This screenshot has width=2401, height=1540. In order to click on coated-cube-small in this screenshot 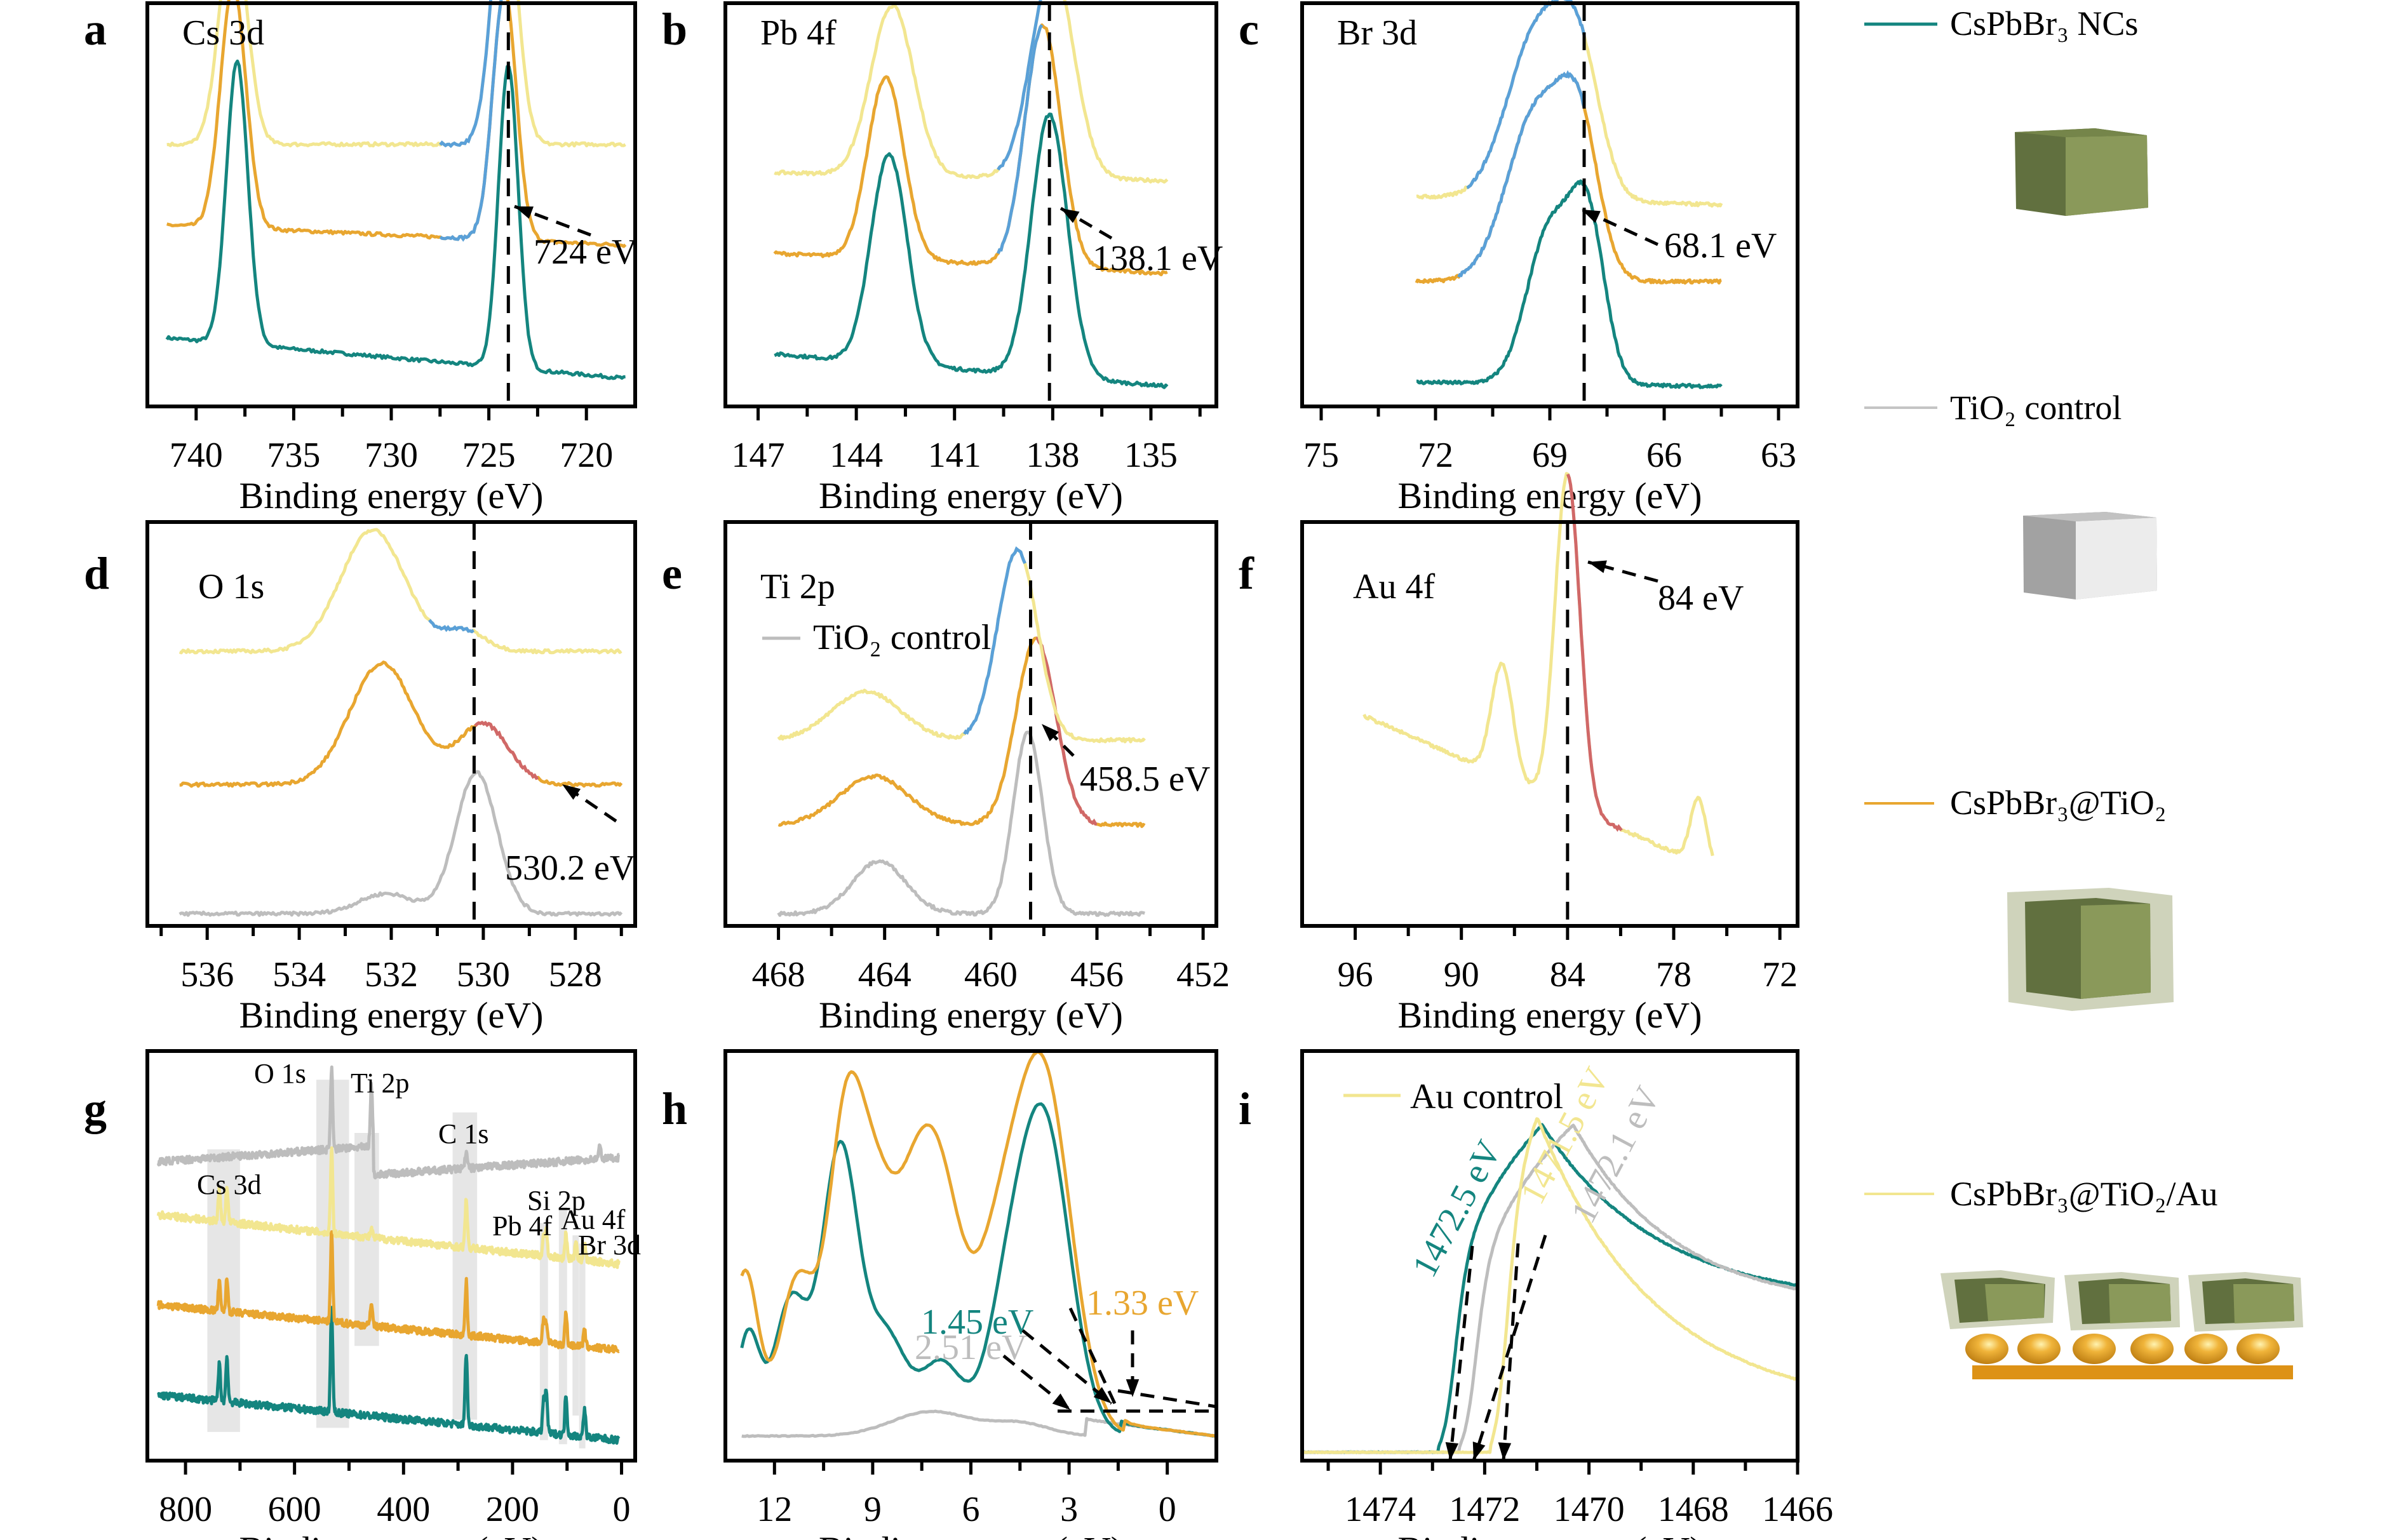, I will do `click(2122, 1301)`.